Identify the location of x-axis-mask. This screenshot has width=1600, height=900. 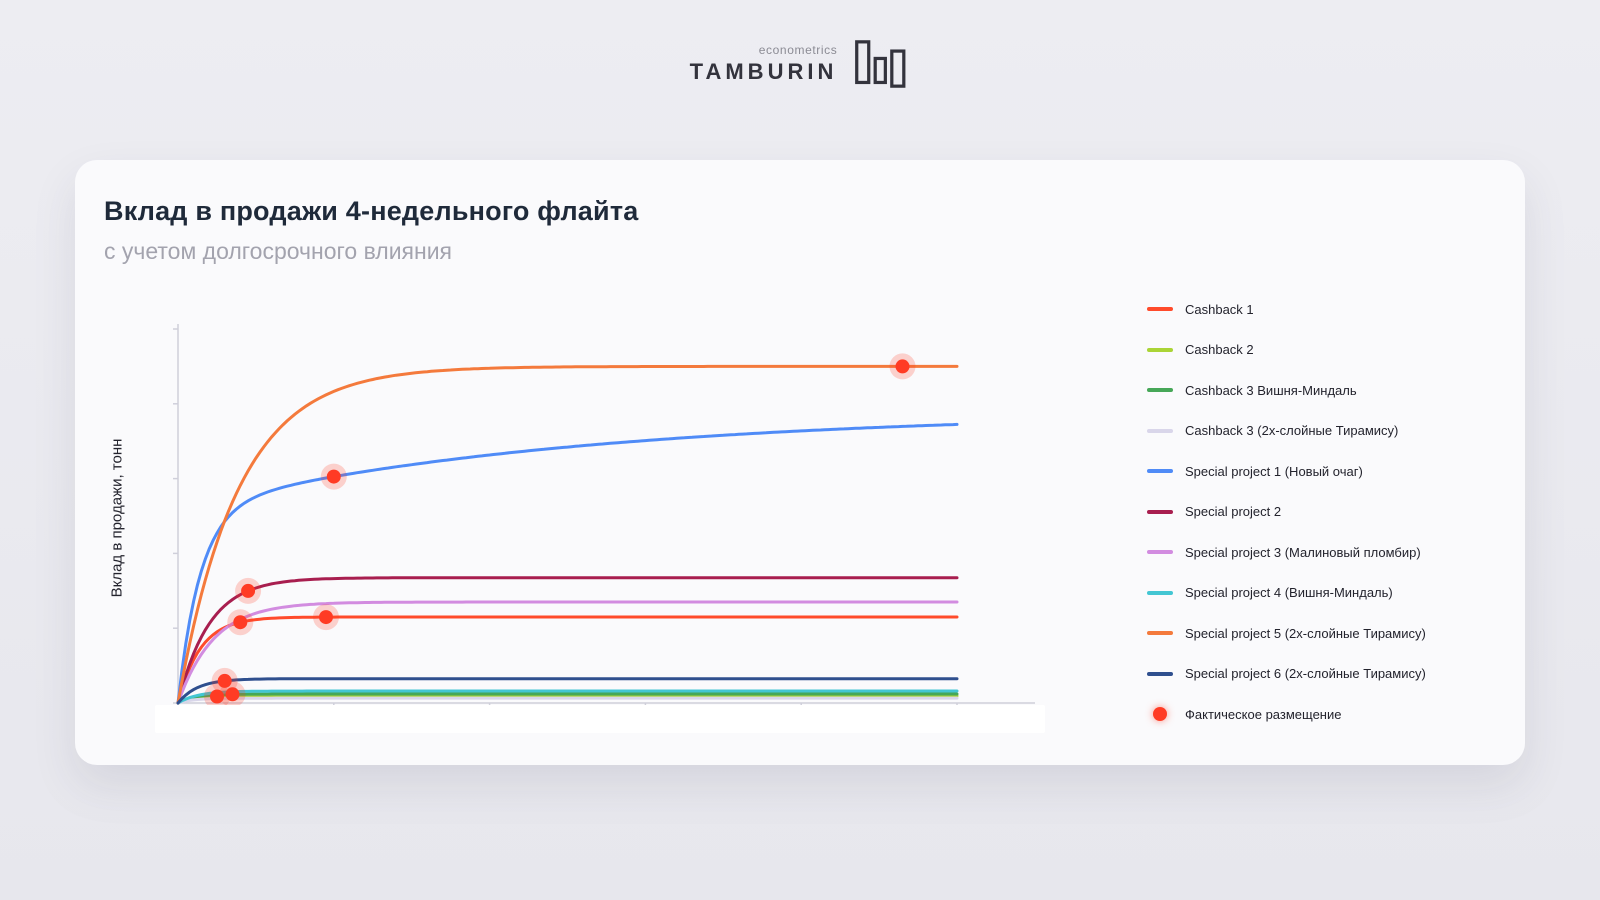
(600, 719).